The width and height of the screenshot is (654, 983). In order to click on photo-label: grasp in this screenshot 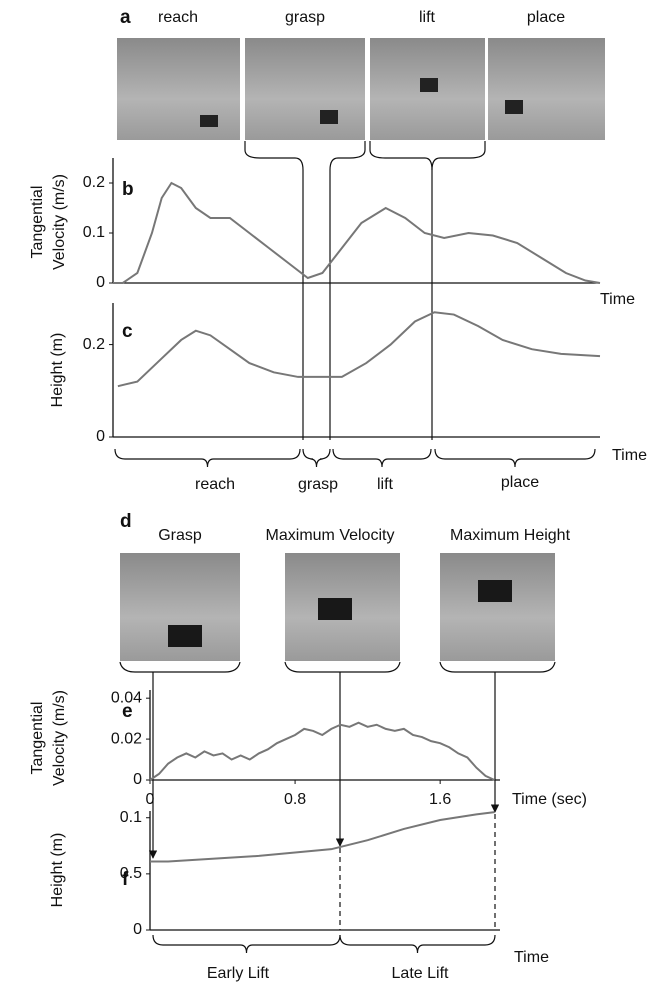, I will do `click(305, 17)`.